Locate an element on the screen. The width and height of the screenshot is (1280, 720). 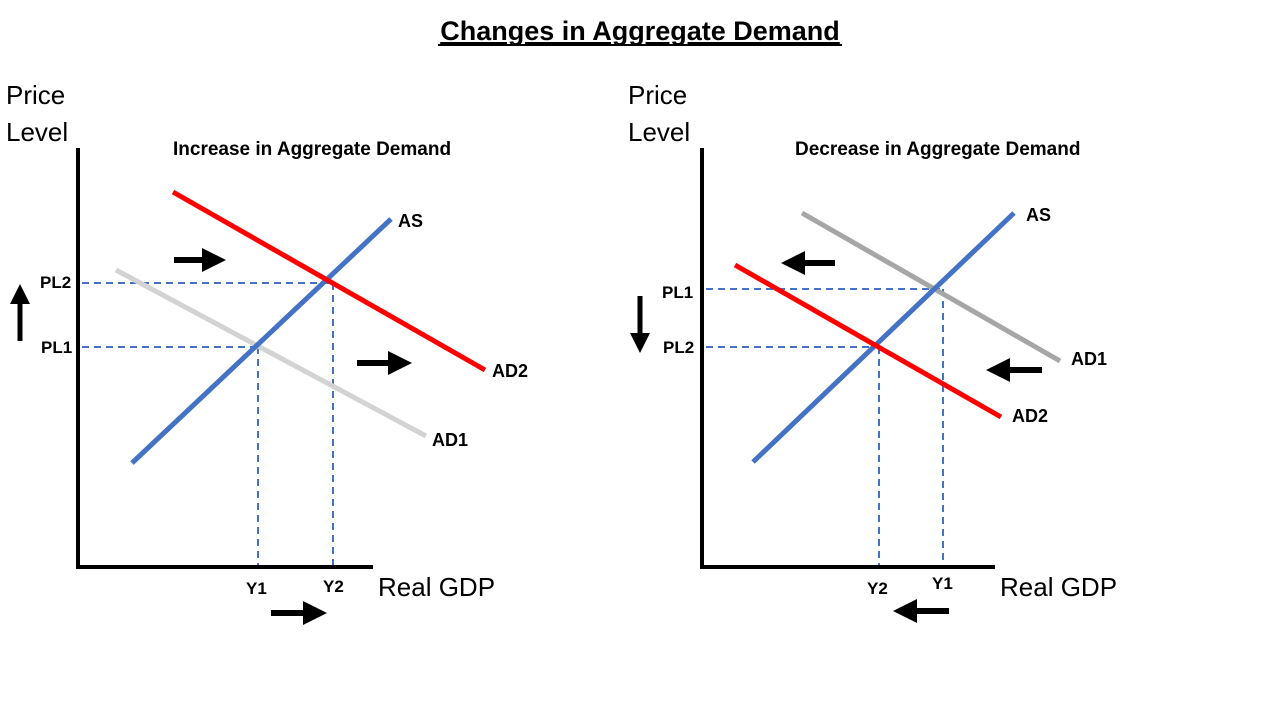
panel-title: Decrease in Aggregate Demand is located at coordinates (937, 149).